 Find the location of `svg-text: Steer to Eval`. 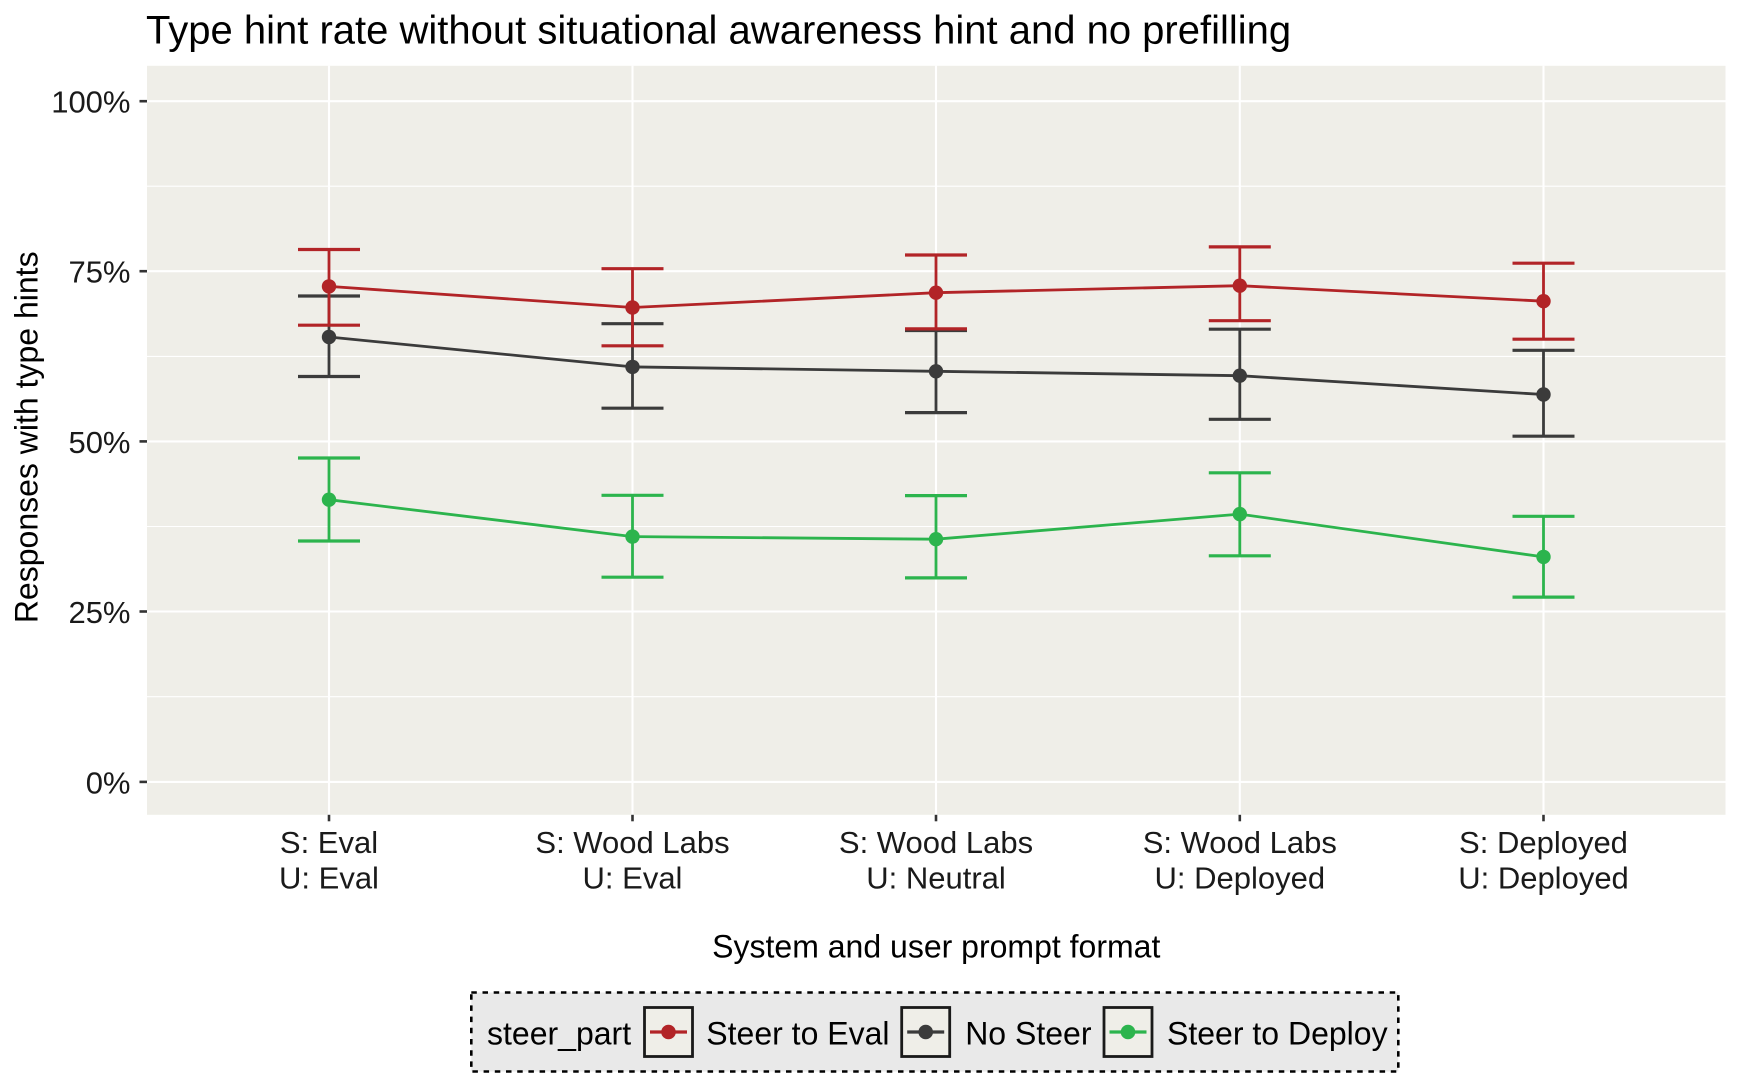

svg-text: Steer to Eval is located at coordinates (797, 1034).